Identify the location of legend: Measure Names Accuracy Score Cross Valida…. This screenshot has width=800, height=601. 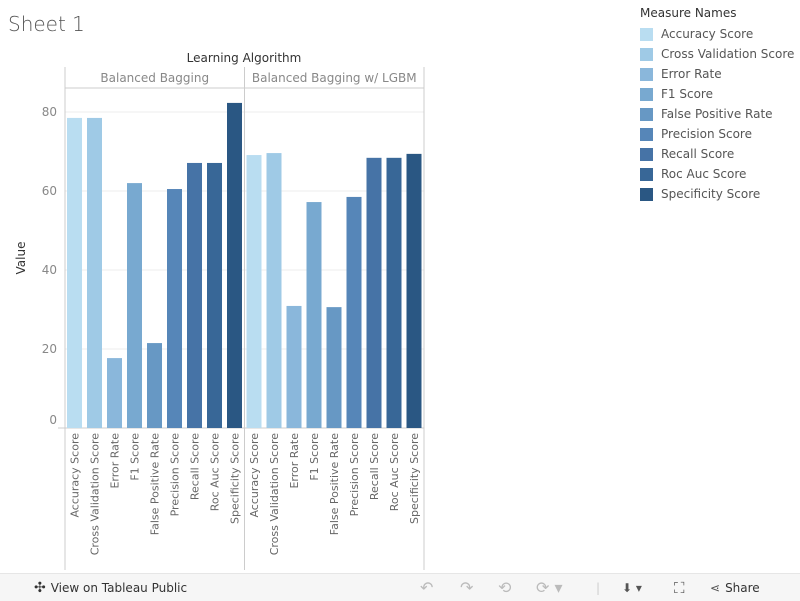
(717, 105).